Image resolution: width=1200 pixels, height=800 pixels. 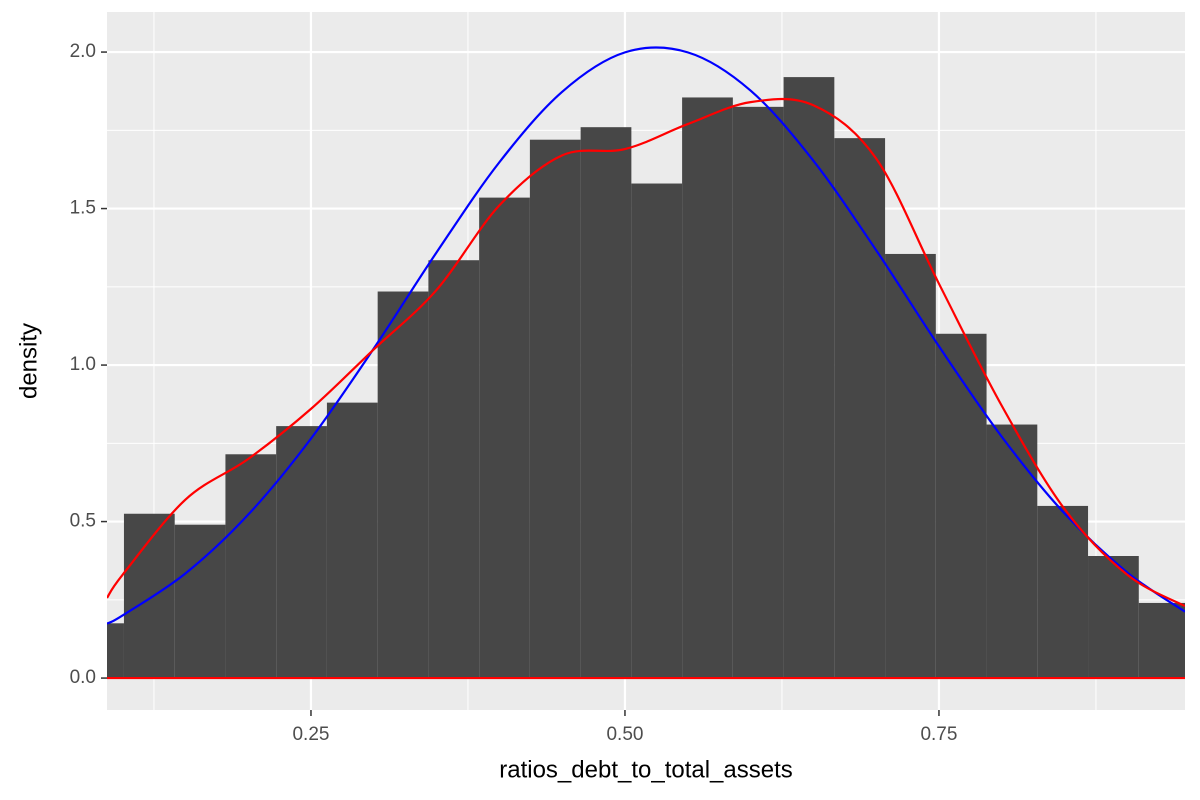 I want to click on x-tick-label: 0.50, so click(x=624, y=734).